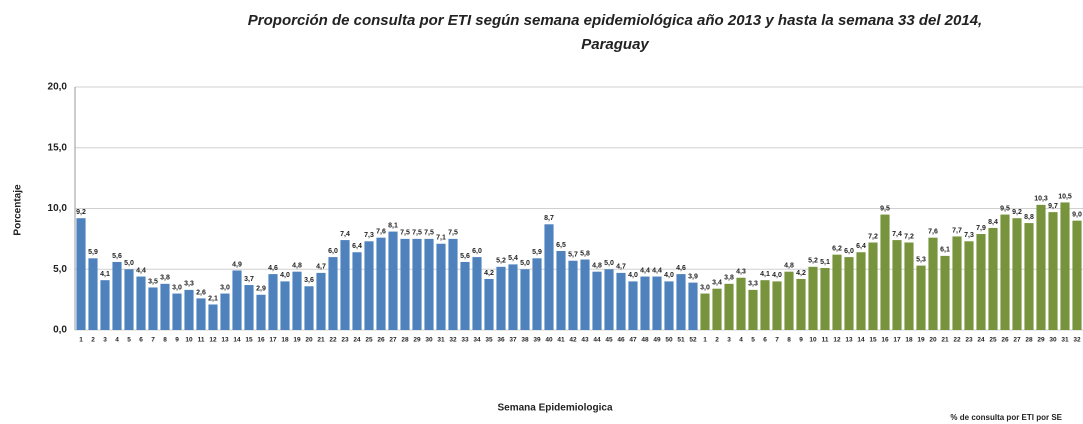  What do you see at coordinates (717, 283) in the screenshot?
I see `value-label: 3,4` at bounding box center [717, 283].